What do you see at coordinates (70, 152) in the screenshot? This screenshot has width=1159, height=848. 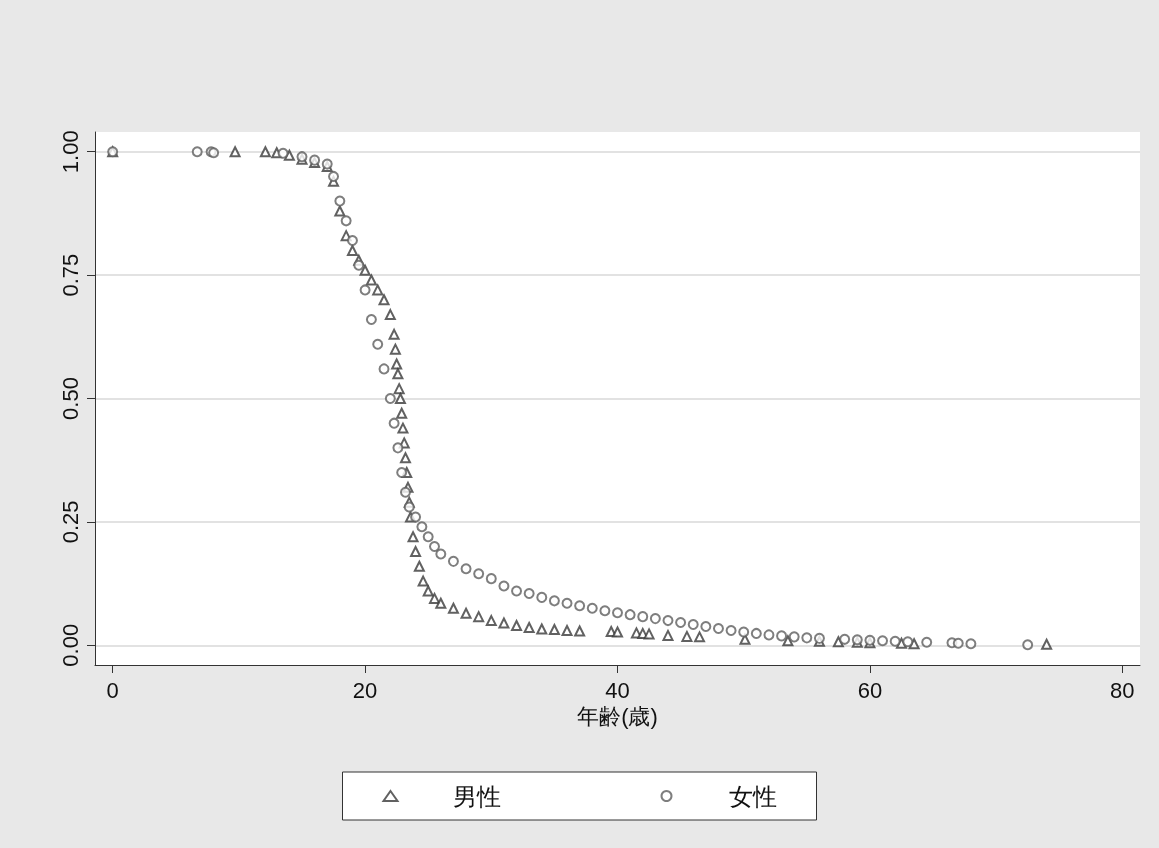 I see `y-tick-label: 1.00` at bounding box center [70, 152].